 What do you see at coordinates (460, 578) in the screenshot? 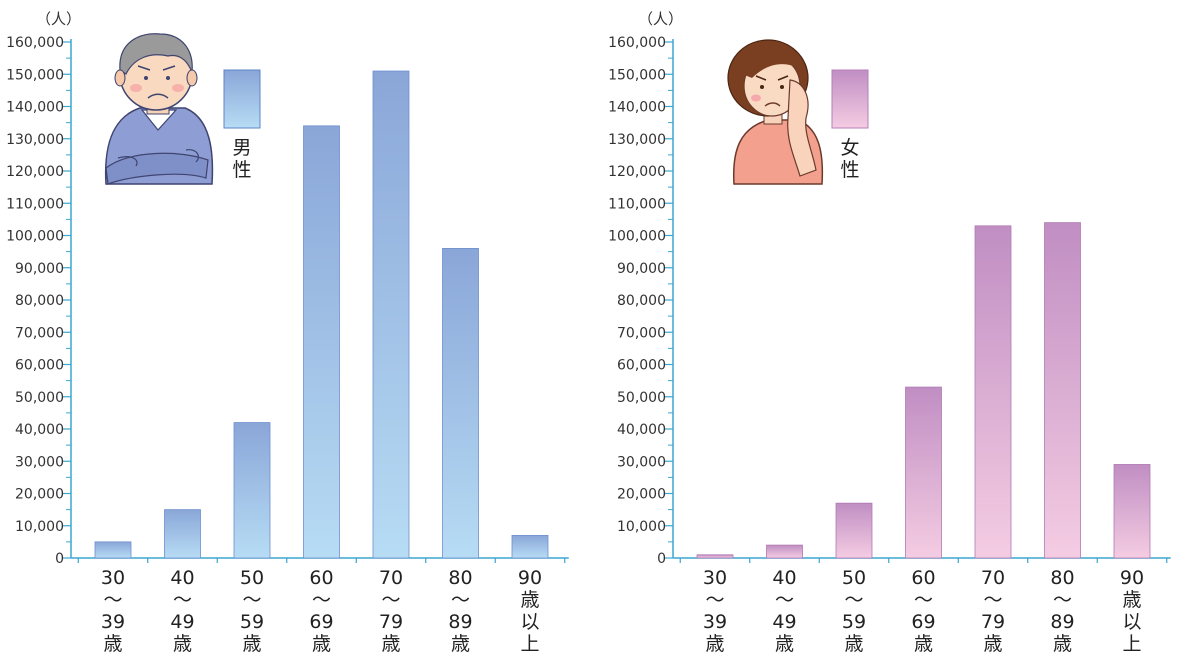
I see `x-tick-label: 80` at bounding box center [460, 578].